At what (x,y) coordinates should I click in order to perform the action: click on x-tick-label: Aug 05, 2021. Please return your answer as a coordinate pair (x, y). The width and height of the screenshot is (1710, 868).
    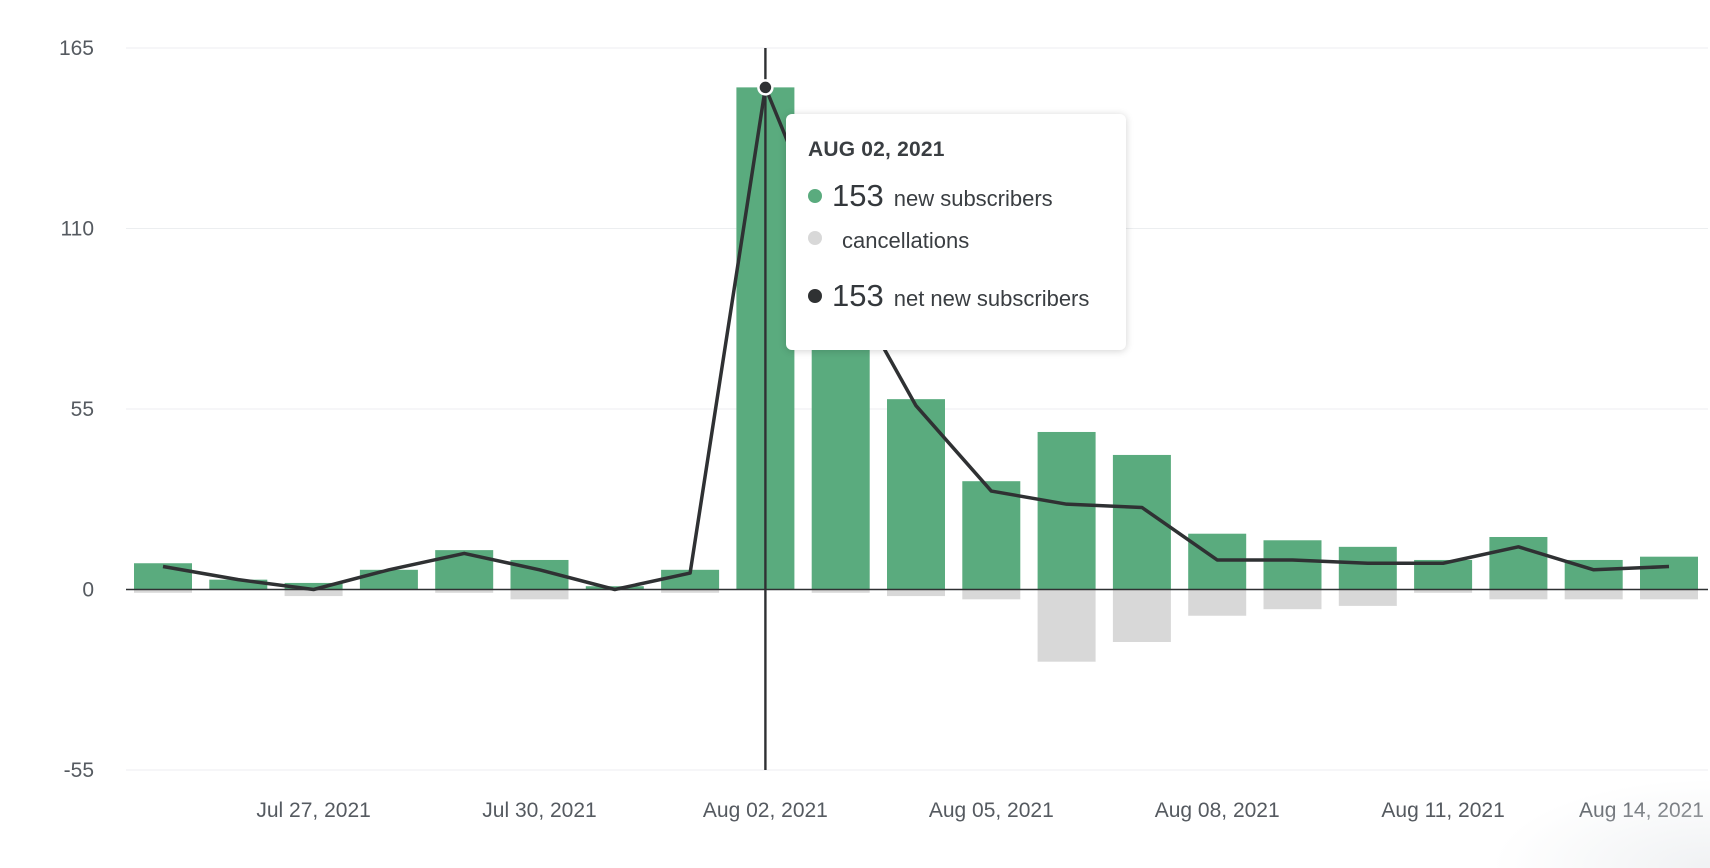
    Looking at the image, I should click on (991, 810).